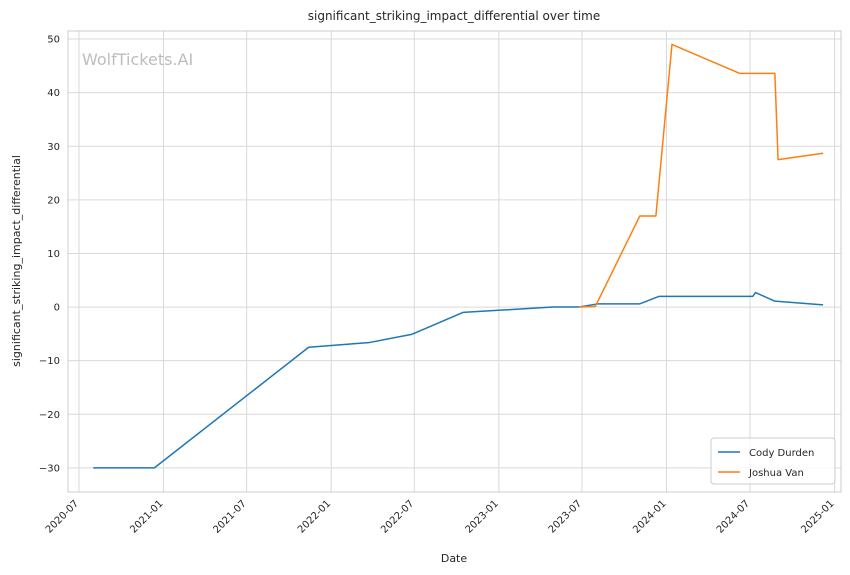 Image resolution: width=850 pixels, height=575 pixels. Describe the element at coordinates (57, 308) in the screenshot. I see `y-tick-label: 0` at that location.